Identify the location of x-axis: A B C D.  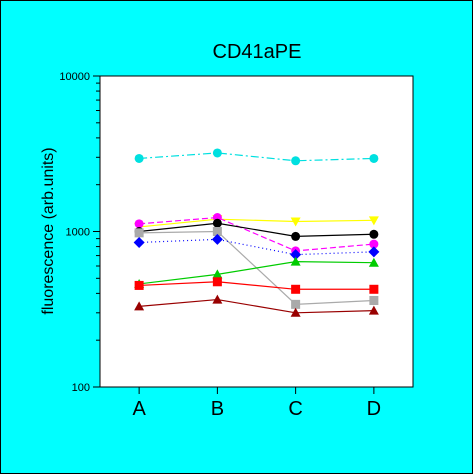
(256, 403).